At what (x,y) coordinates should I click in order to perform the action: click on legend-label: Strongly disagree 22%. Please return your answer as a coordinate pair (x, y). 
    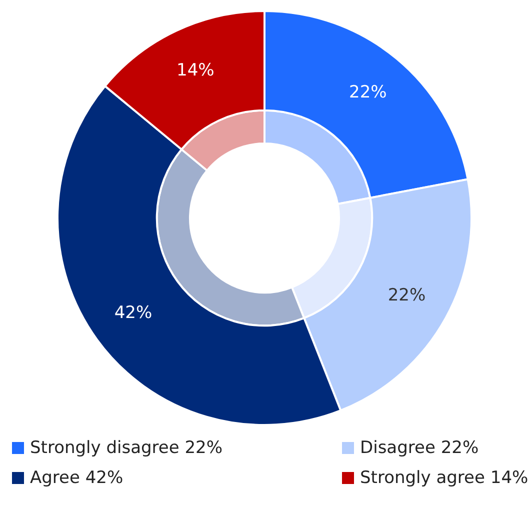
    Looking at the image, I should click on (126, 448).